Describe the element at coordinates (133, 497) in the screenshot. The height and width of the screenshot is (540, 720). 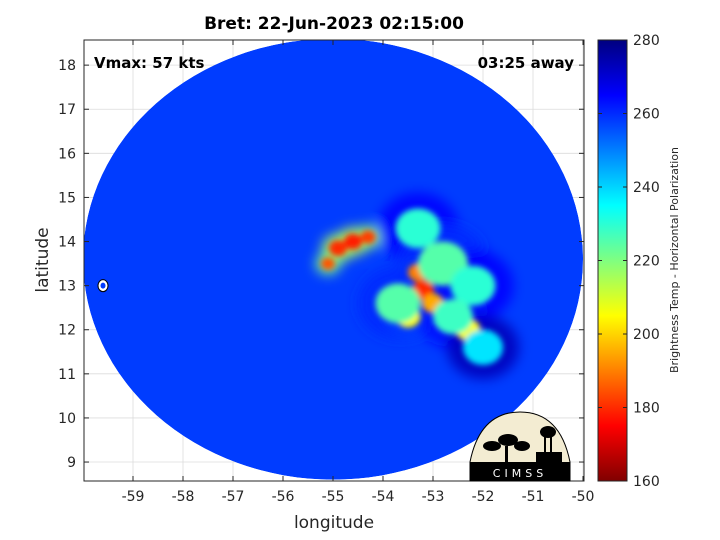
I see `x-tick-label: -59` at that location.